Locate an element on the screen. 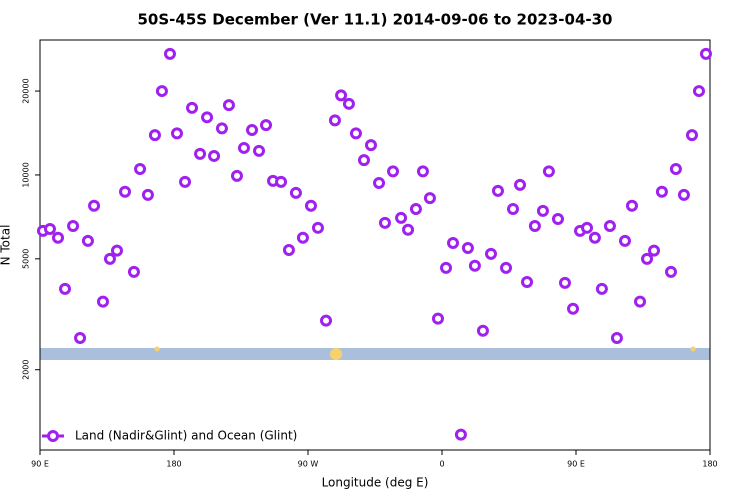 This screenshot has width=750, height=500. y-tick-label: 5000 is located at coordinates (26, 259).